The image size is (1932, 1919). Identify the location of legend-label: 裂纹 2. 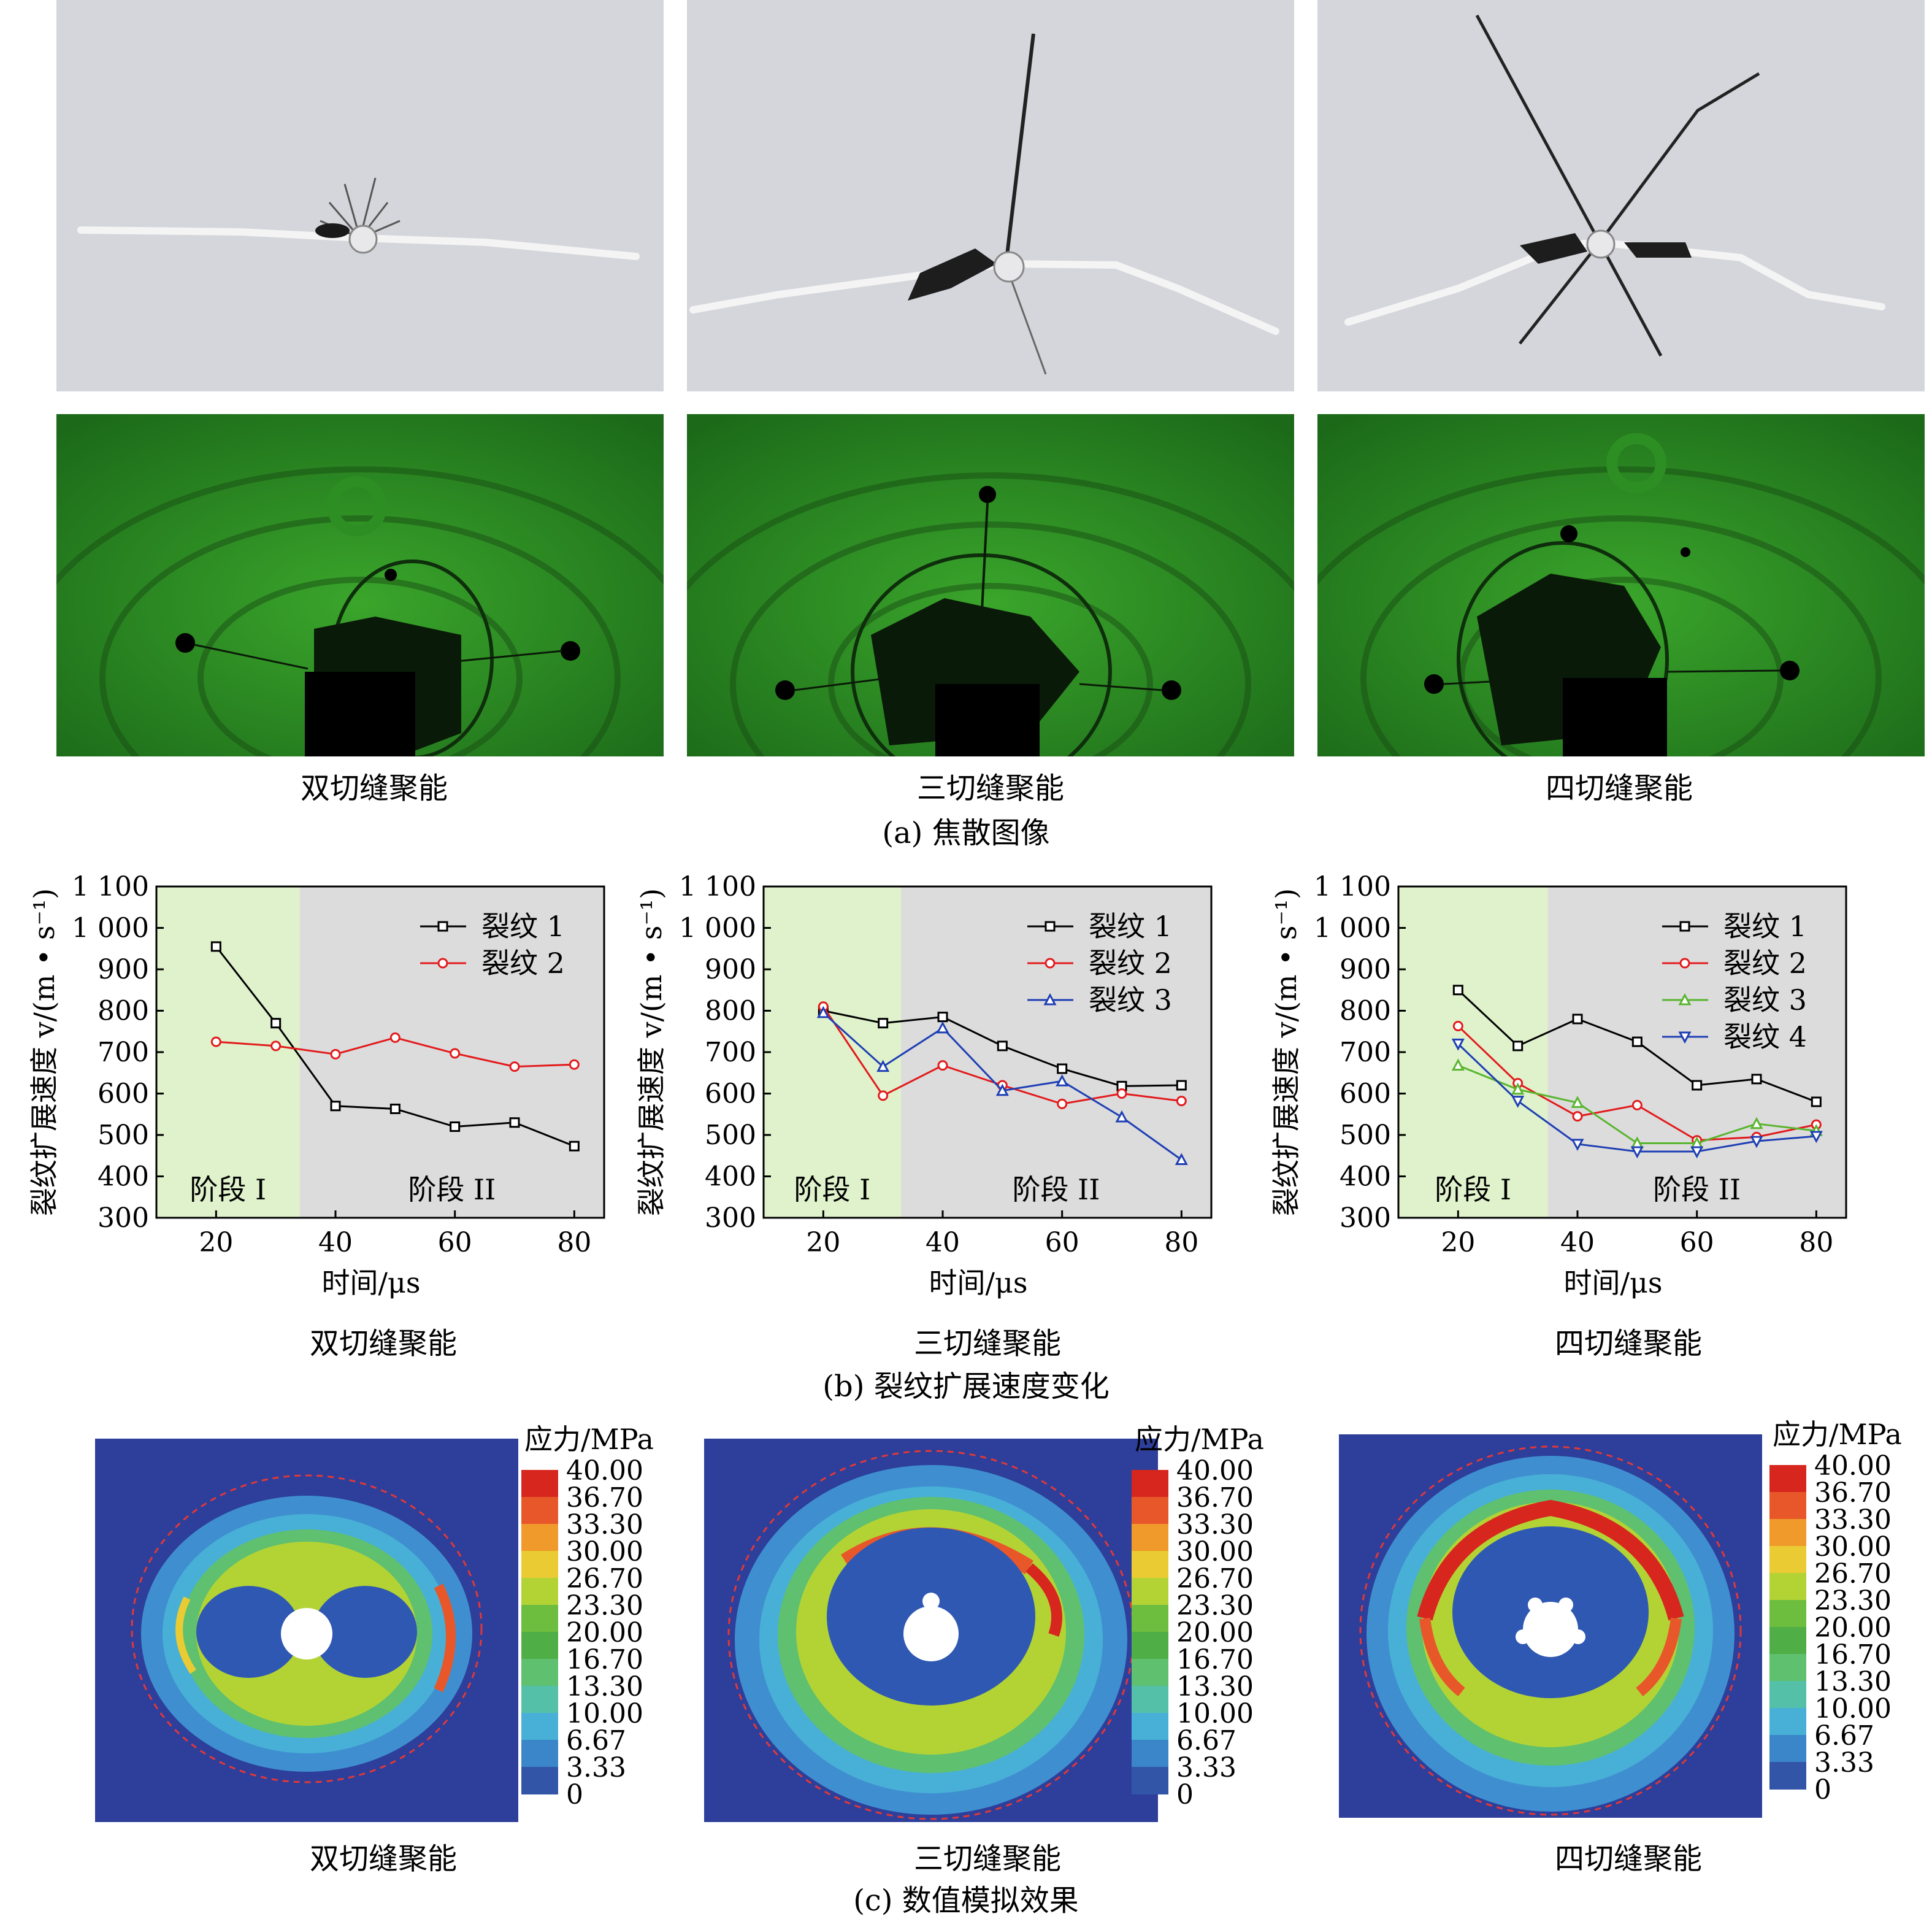
(1130, 963).